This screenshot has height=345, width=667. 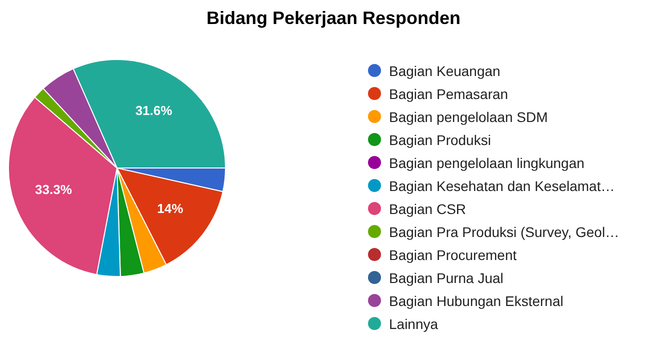 What do you see at coordinates (486, 162) in the screenshot?
I see `legend-label: Bagian pengelolaan lingkungan` at bounding box center [486, 162].